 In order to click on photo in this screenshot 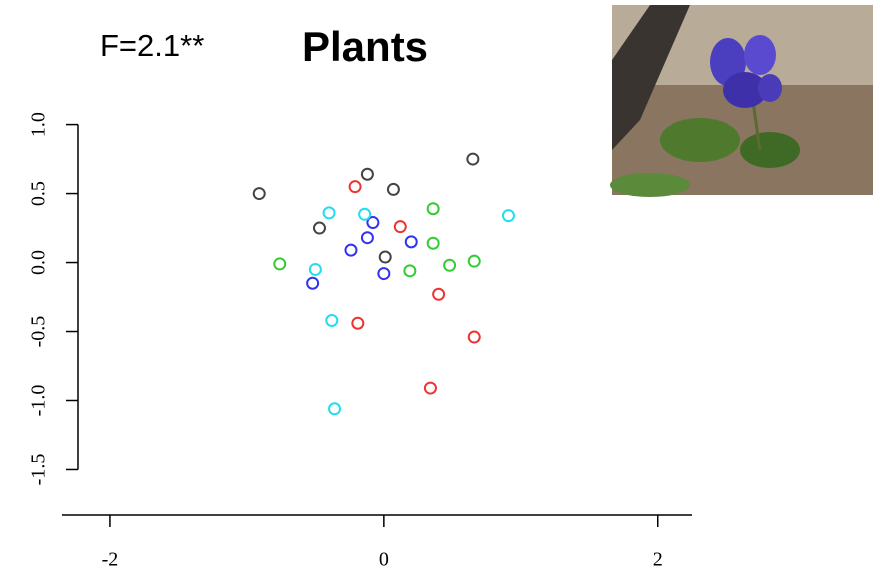, I will do `click(741, 101)`.